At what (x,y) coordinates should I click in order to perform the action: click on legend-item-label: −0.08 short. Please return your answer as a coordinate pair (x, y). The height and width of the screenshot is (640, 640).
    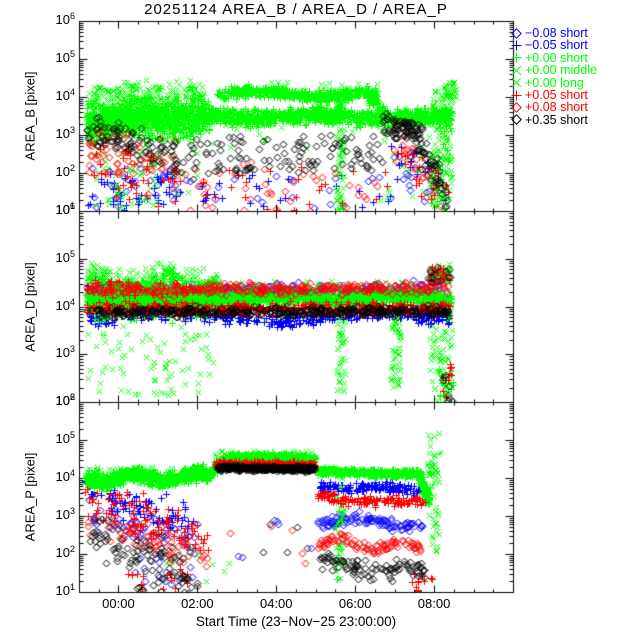
    Looking at the image, I should click on (556, 33).